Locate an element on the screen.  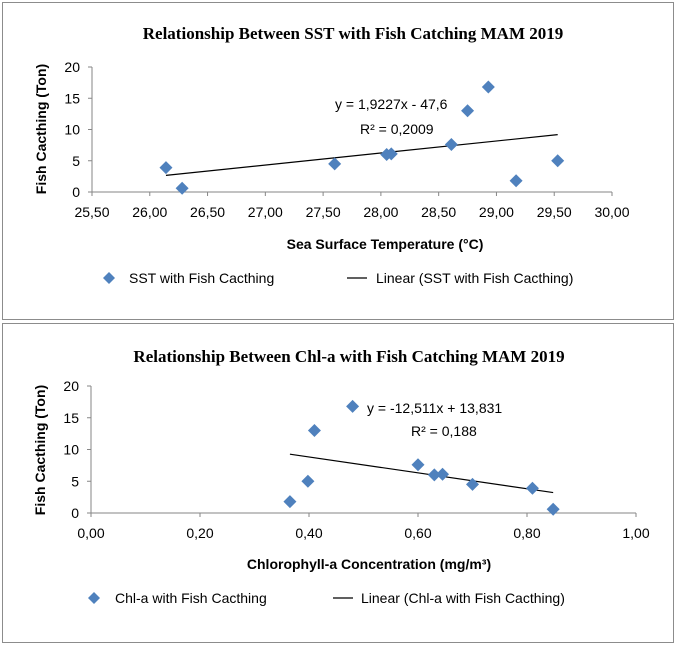
trendline-equation: y = -12,511x + 13,831 is located at coordinates (434, 408).